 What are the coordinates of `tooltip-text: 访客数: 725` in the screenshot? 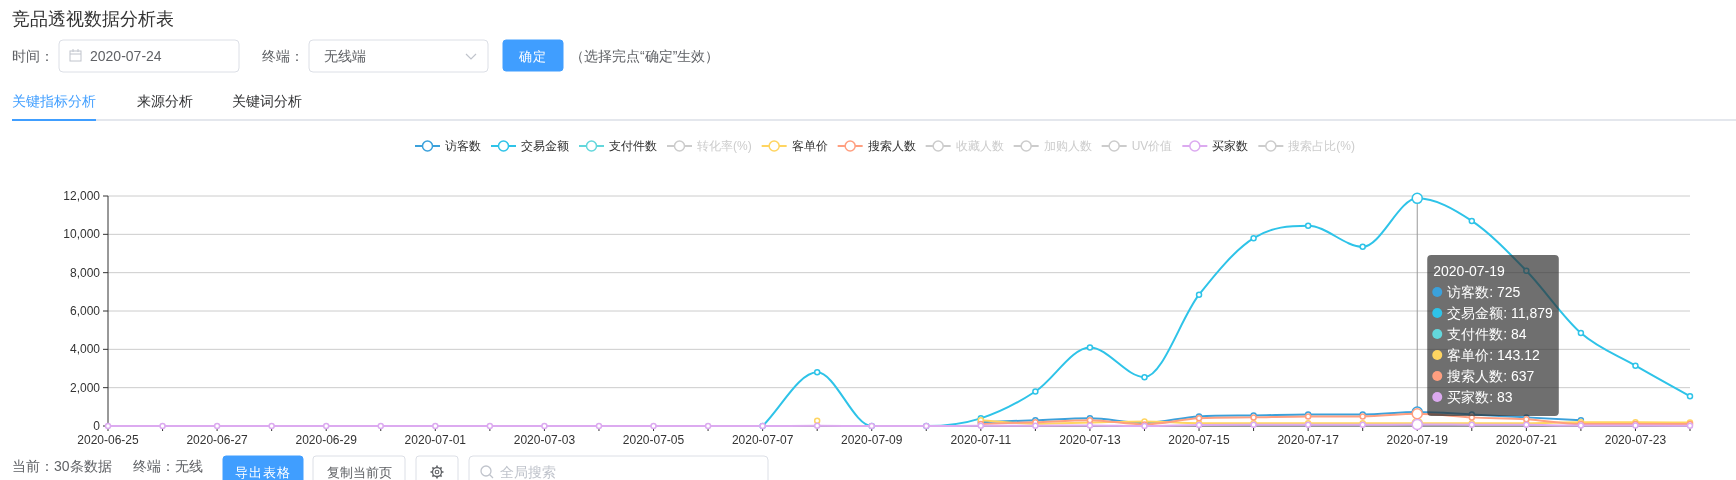 It's located at (1484, 292).